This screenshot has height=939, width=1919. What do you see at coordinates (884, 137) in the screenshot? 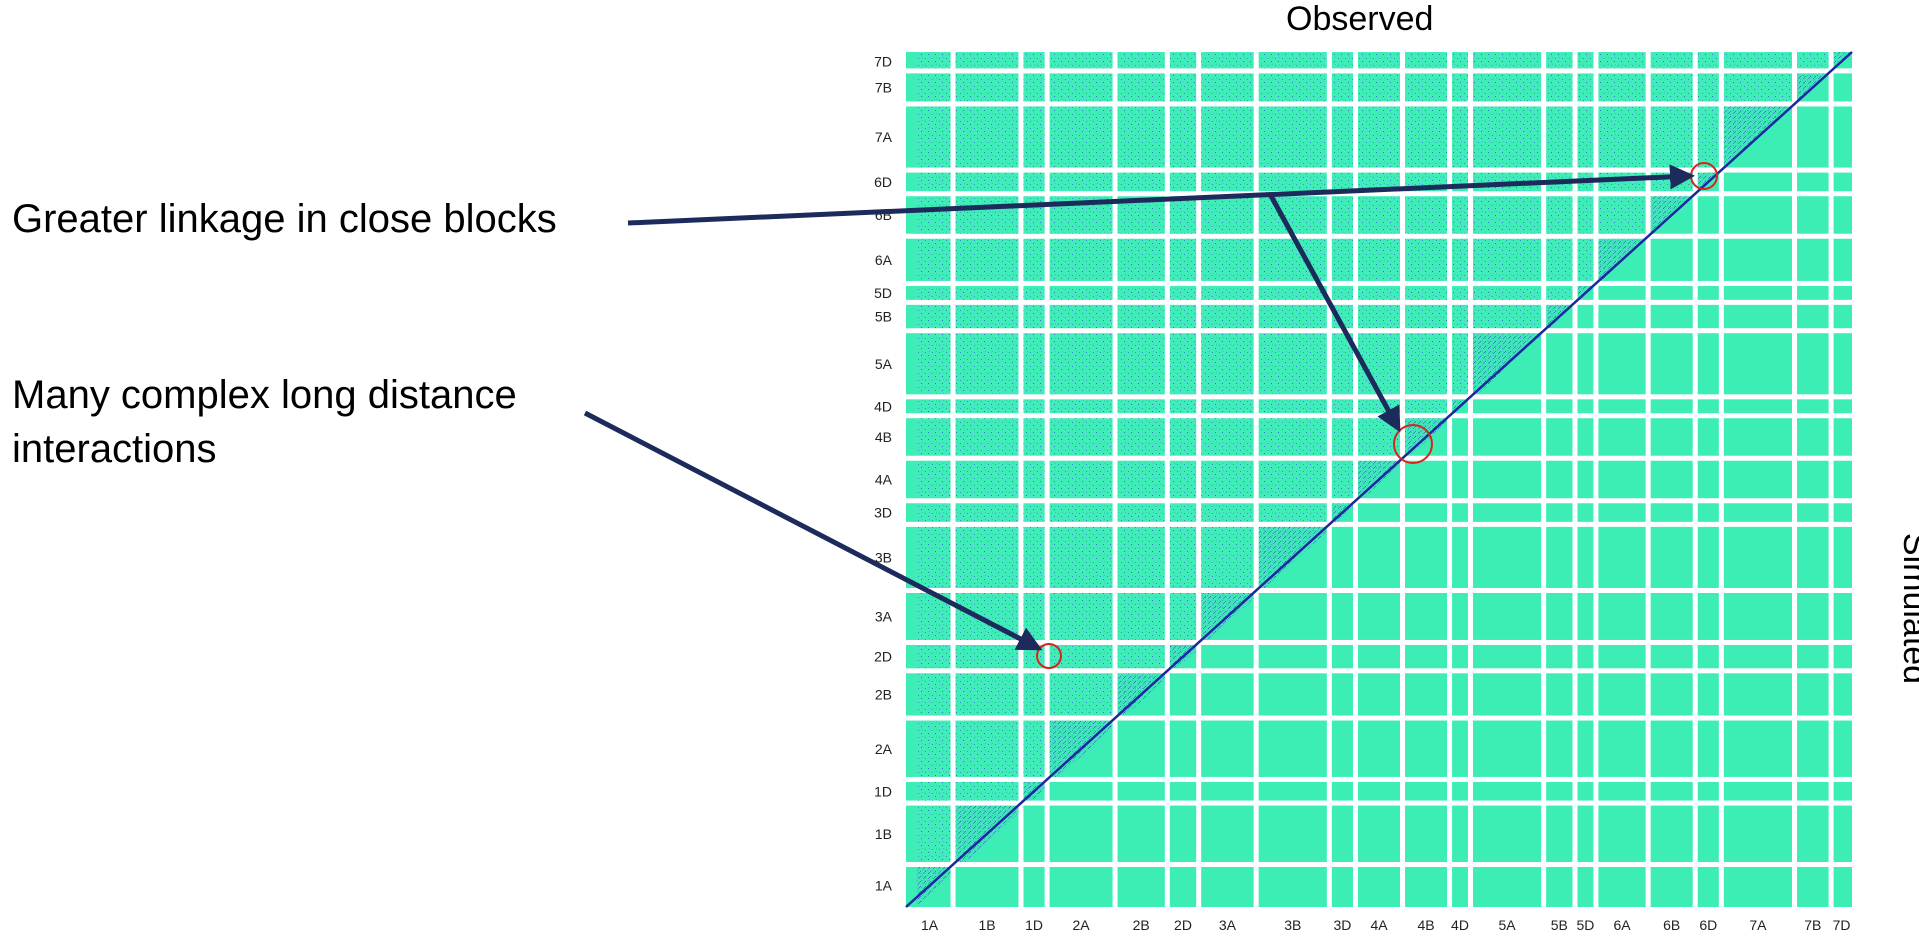
I see `y-tick-label: 7A` at bounding box center [884, 137].